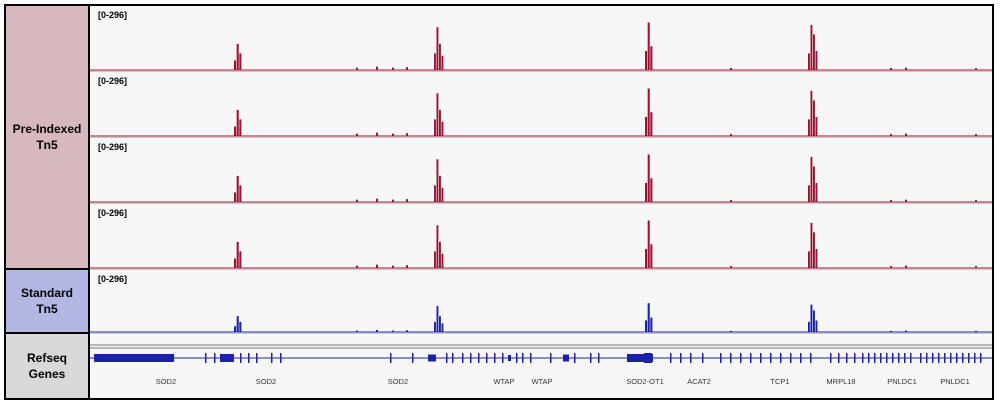 The image size is (1000, 404). What do you see at coordinates (645, 381) in the screenshot?
I see `gene-label: SOD2-OT1` at bounding box center [645, 381].